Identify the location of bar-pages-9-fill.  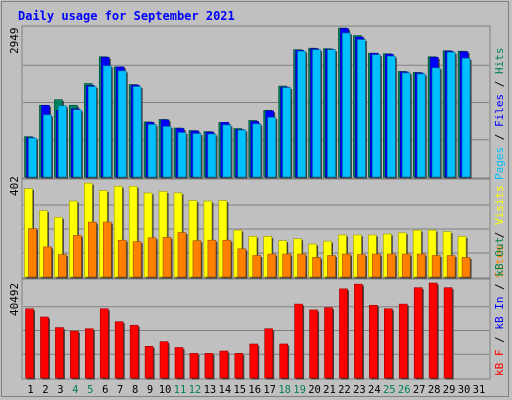
(152, 151).